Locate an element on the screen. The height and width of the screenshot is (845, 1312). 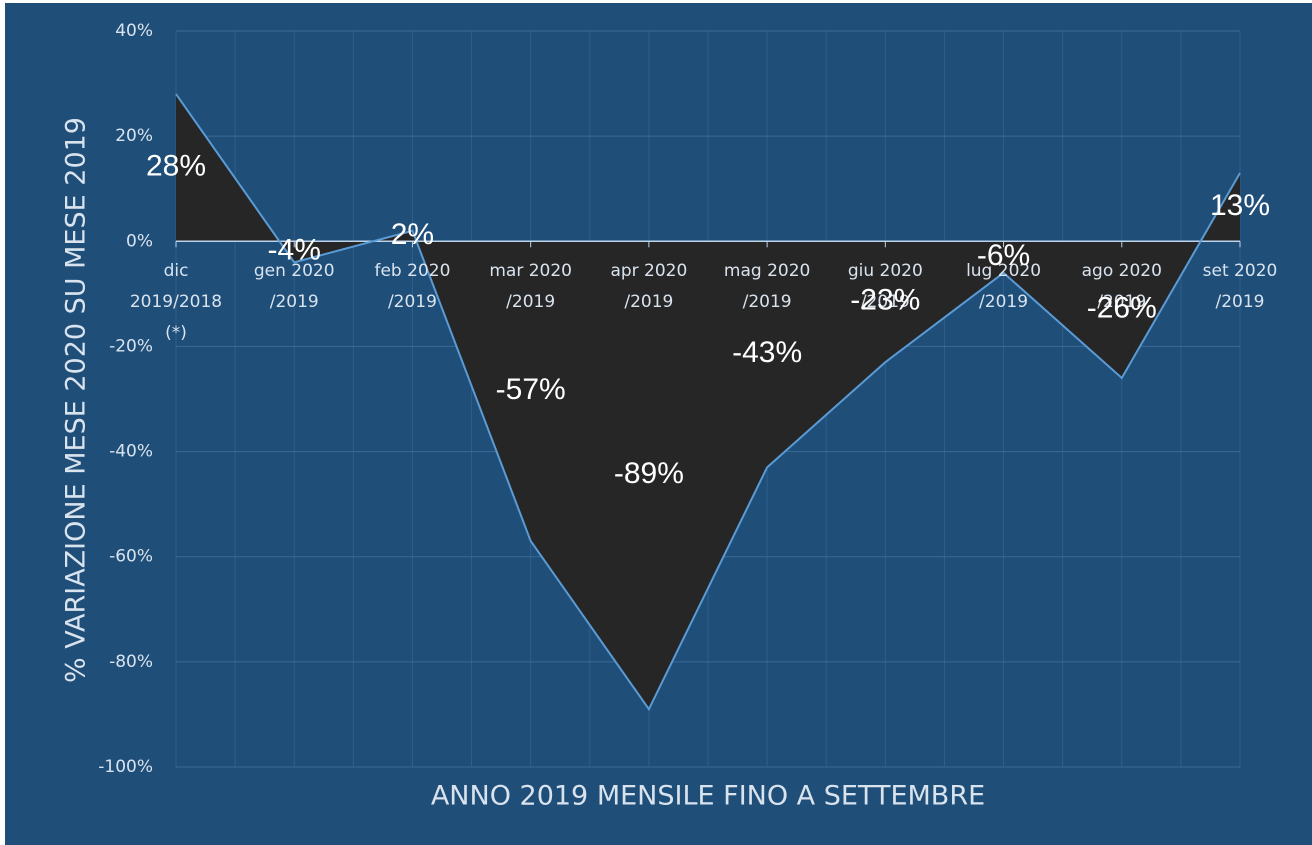
data-label: -6% is located at coordinates (1003, 255).